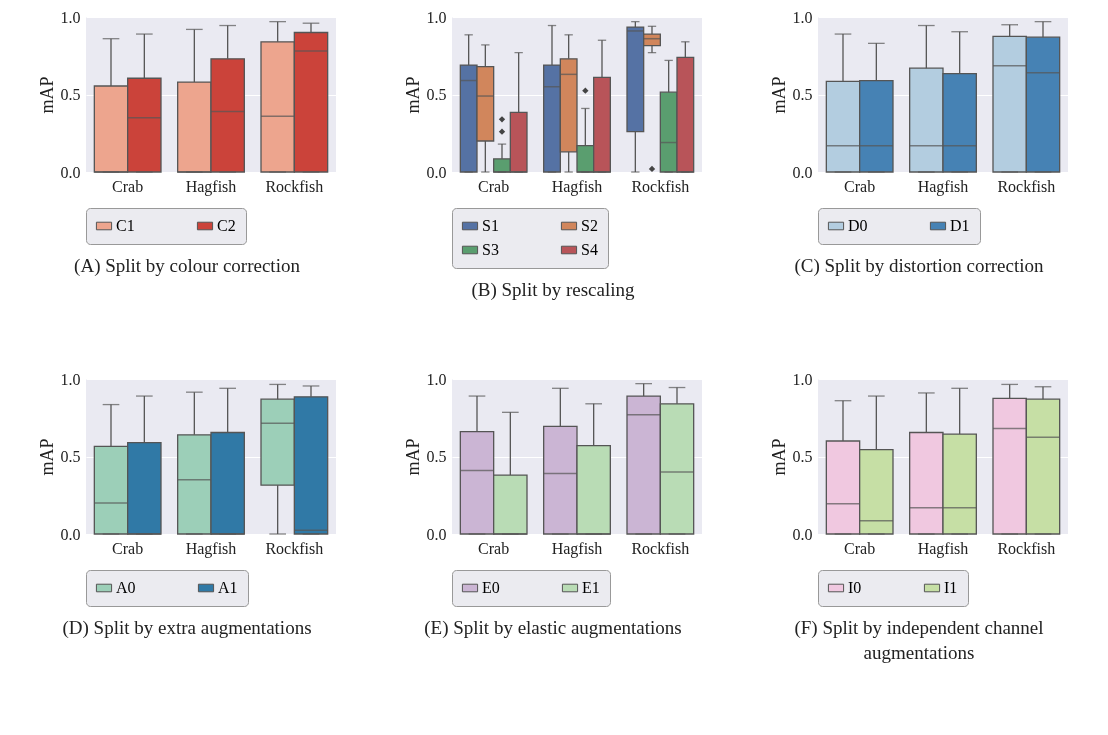  I want to click on legend-label: D0, so click(858, 225).